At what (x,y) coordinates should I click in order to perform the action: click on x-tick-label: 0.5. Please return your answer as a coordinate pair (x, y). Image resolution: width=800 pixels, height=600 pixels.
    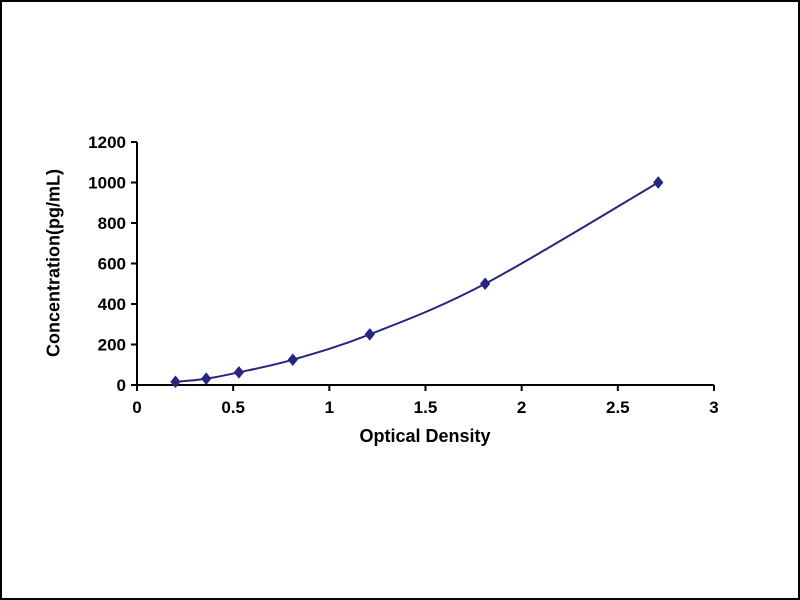
    Looking at the image, I should click on (233, 407).